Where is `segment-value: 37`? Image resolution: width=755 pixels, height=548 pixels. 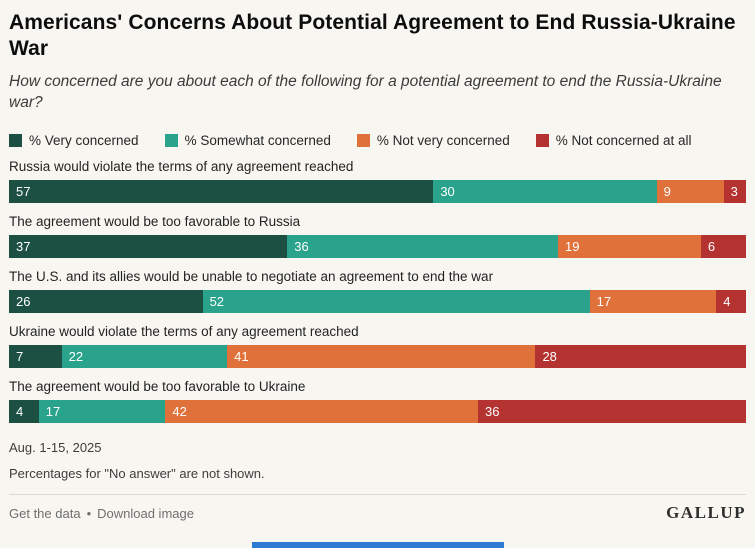 segment-value: 37 is located at coordinates (23, 246).